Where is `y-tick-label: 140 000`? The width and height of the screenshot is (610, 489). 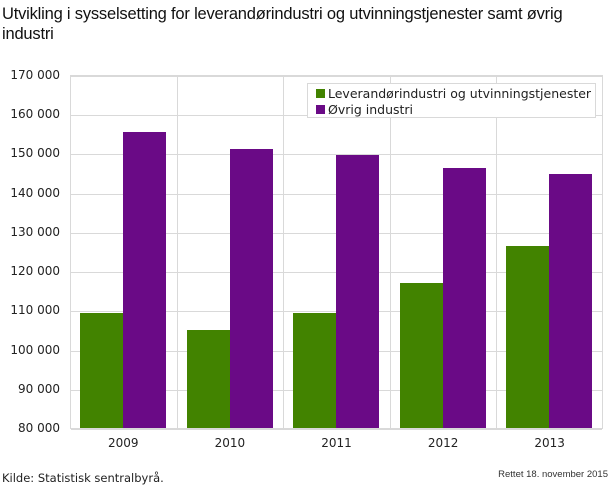 y-tick-label: 140 000 is located at coordinates (35, 192).